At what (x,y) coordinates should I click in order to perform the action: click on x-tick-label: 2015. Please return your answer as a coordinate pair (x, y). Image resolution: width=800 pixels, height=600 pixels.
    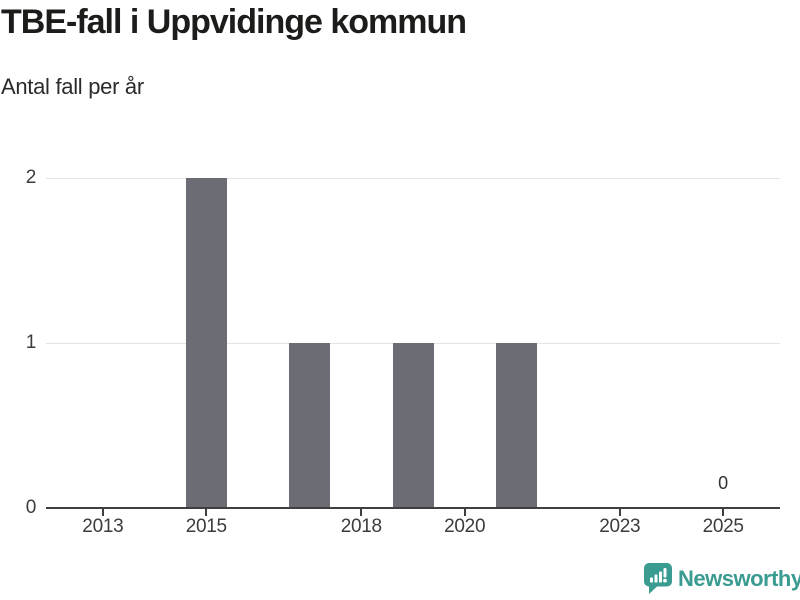
    Looking at the image, I should click on (206, 526).